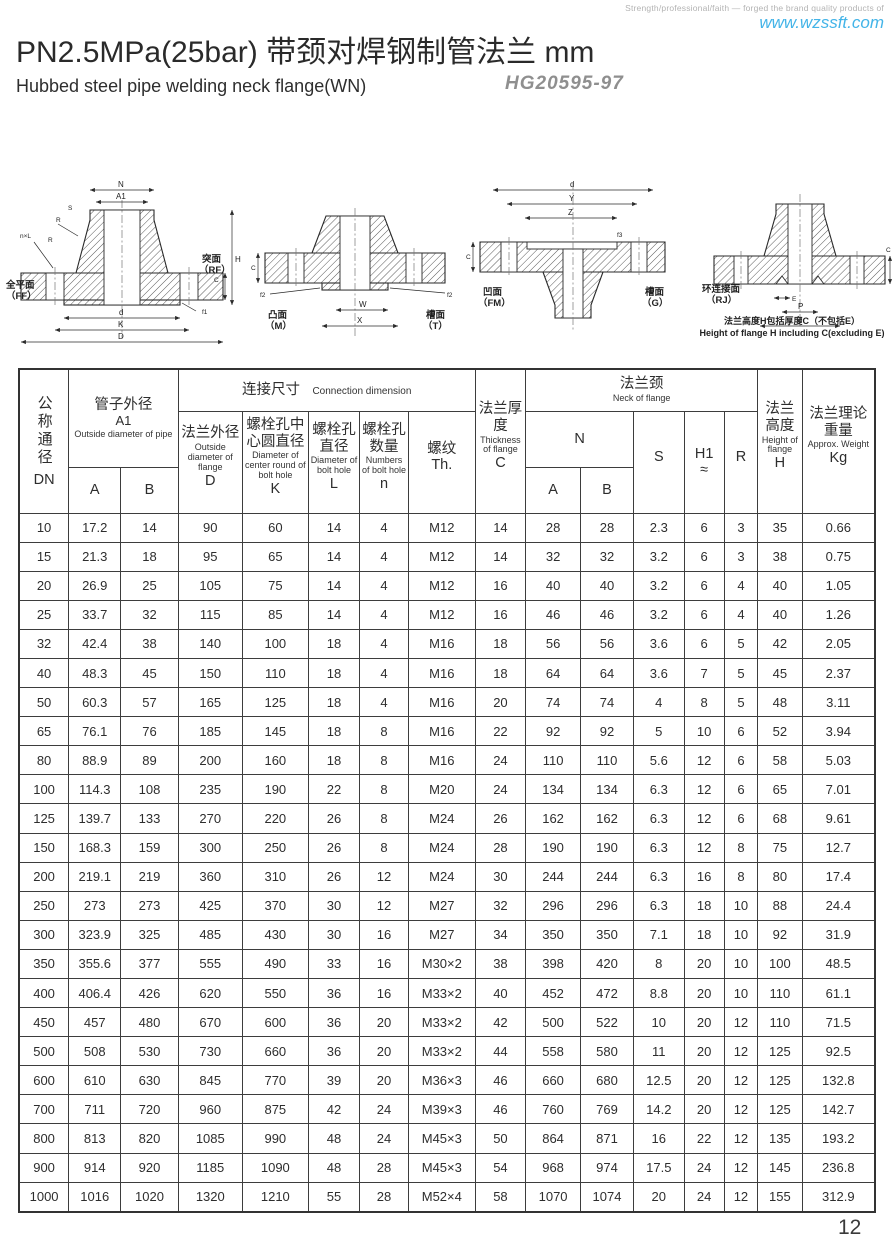  What do you see at coordinates (44, 479) in the screenshot?
I see `col-header-dn-code: DN` at bounding box center [44, 479].